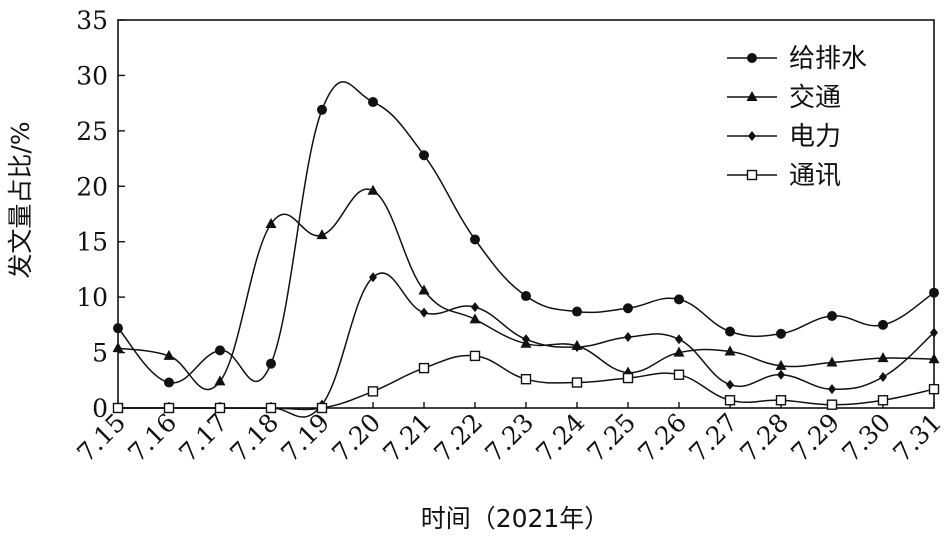  Describe the element at coordinates (356, 438) in the screenshot. I see `x-tick-label: 7.20` at that location.